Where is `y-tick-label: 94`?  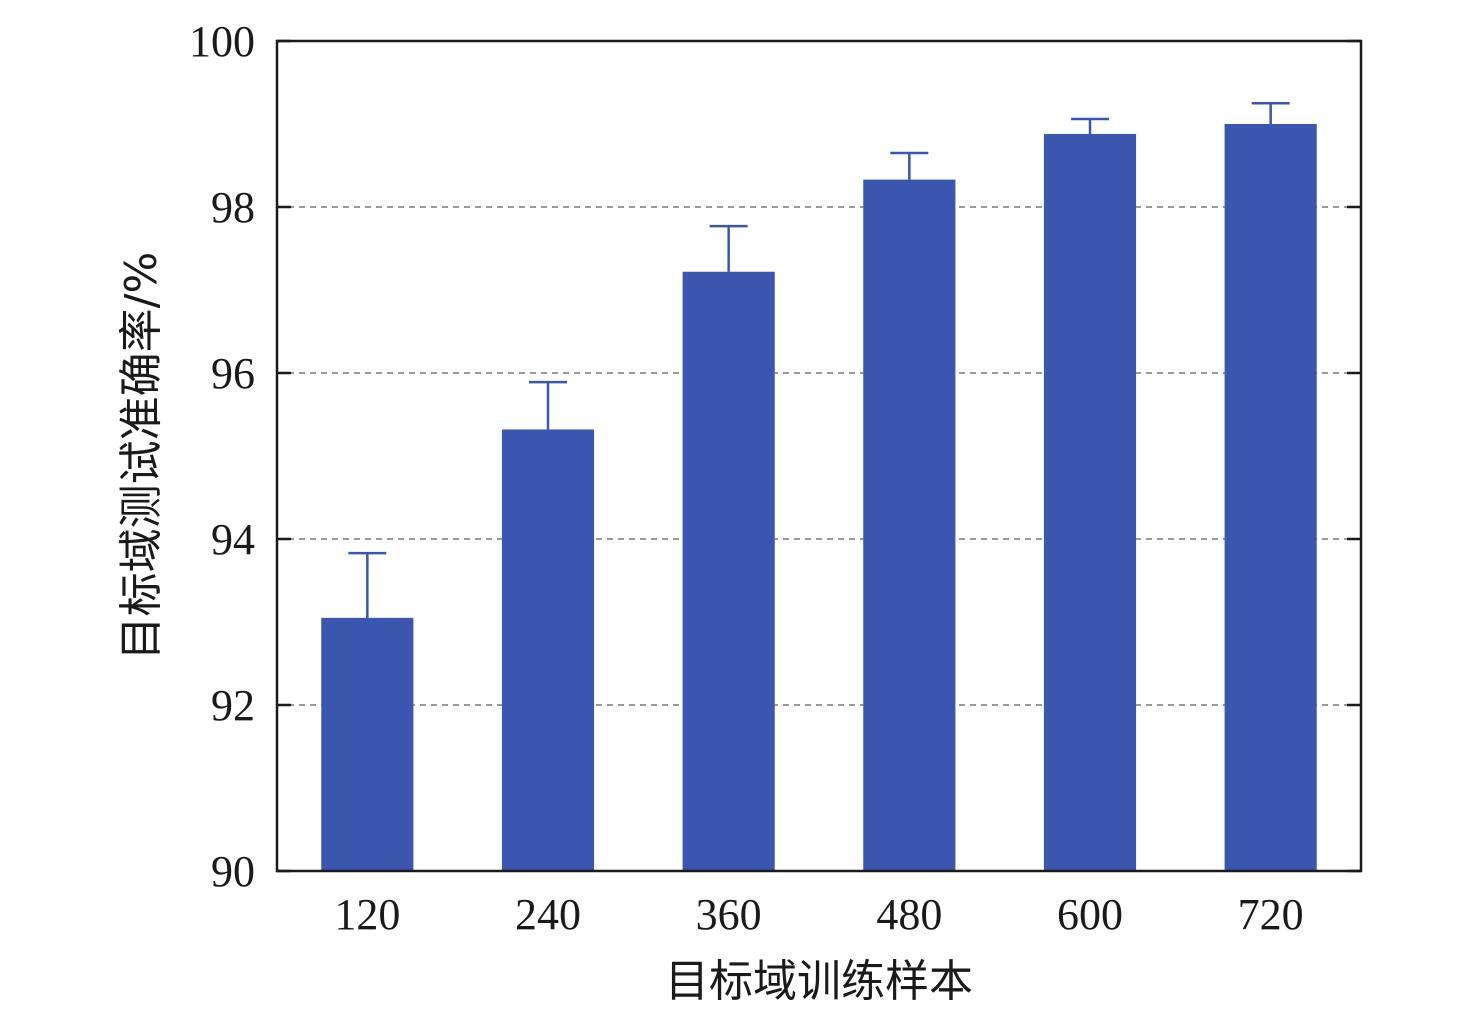 y-tick-label: 94 is located at coordinates (233, 539).